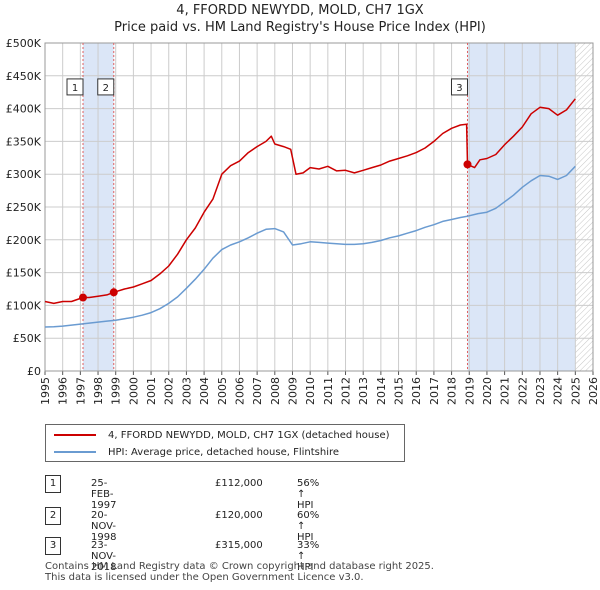  What do you see at coordinates (346, 391) in the screenshot?
I see `x-tick-label: 2012` at bounding box center [346, 391].